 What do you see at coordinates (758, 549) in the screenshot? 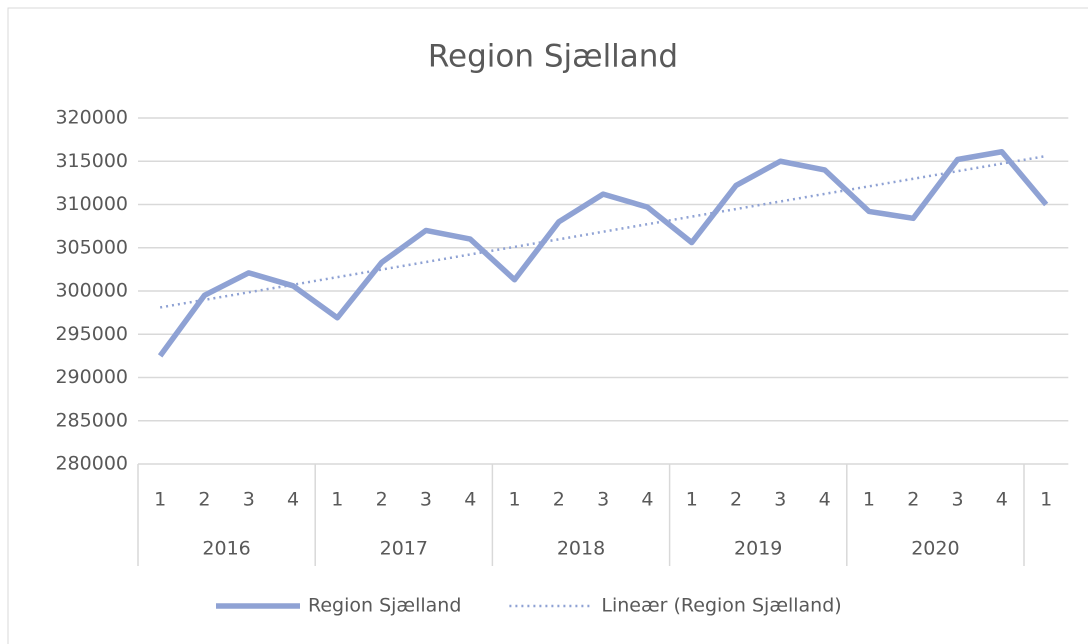
I see `x-group-label: 2019` at bounding box center [758, 549].